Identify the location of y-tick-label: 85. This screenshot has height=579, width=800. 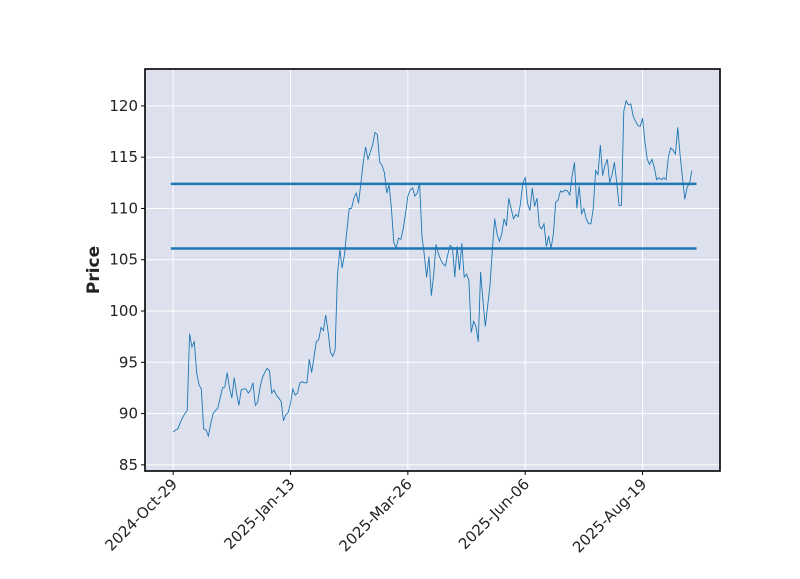
(128, 465).